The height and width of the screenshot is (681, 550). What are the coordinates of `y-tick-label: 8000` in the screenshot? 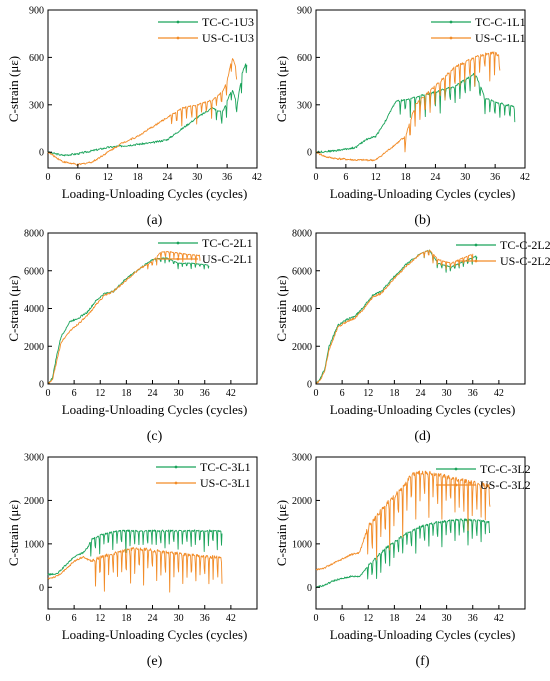 It's located at (34, 234).